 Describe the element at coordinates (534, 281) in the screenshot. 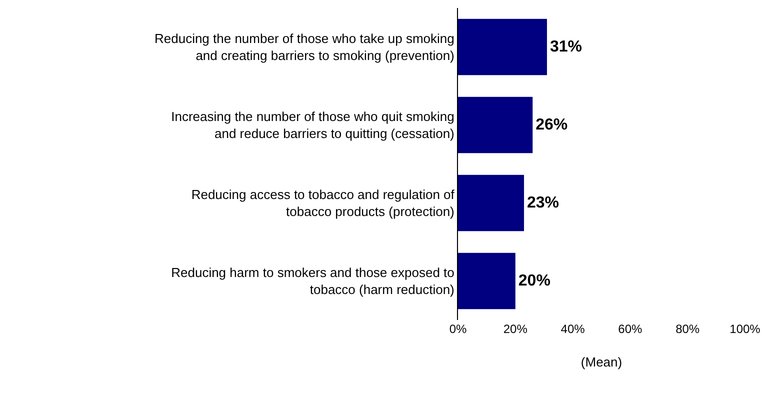

I see `data-label: 20%` at that location.